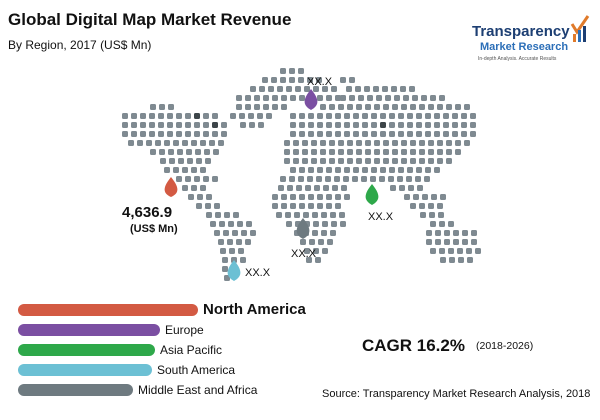 Image resolution: width=600 pixels, height=420 pixels. I want to click on middle-east-africa-marker: XX.X, so click(304, 239).